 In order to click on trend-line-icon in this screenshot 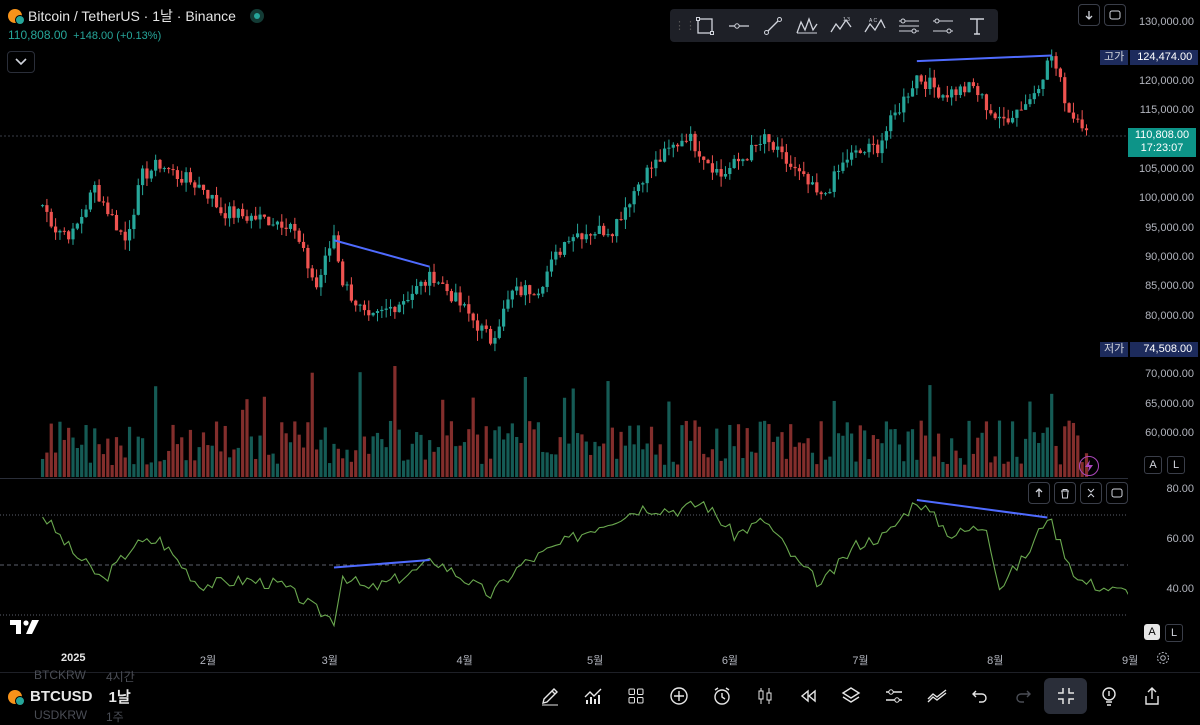, I will do `click(773, 25)`.